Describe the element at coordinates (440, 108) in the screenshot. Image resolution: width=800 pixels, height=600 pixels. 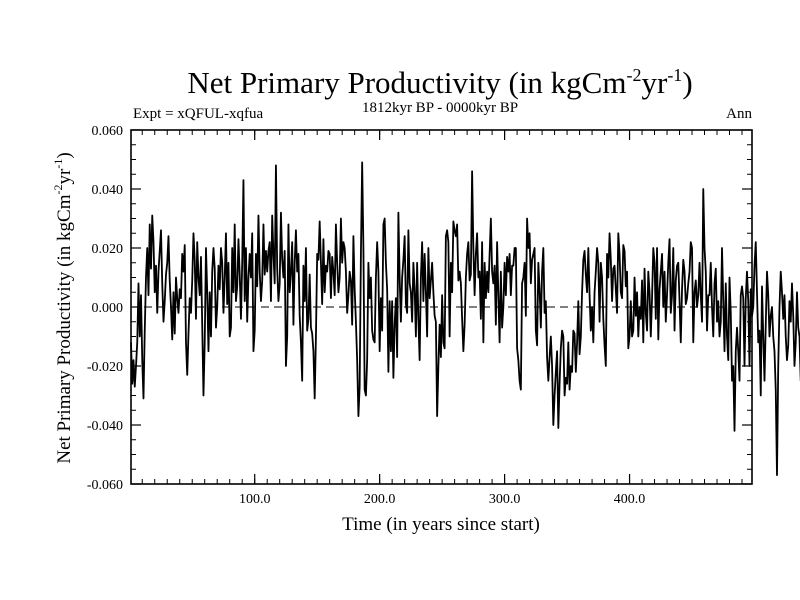
I see `period-label: 1812kyr BP - 0000kyr BP` at that location.